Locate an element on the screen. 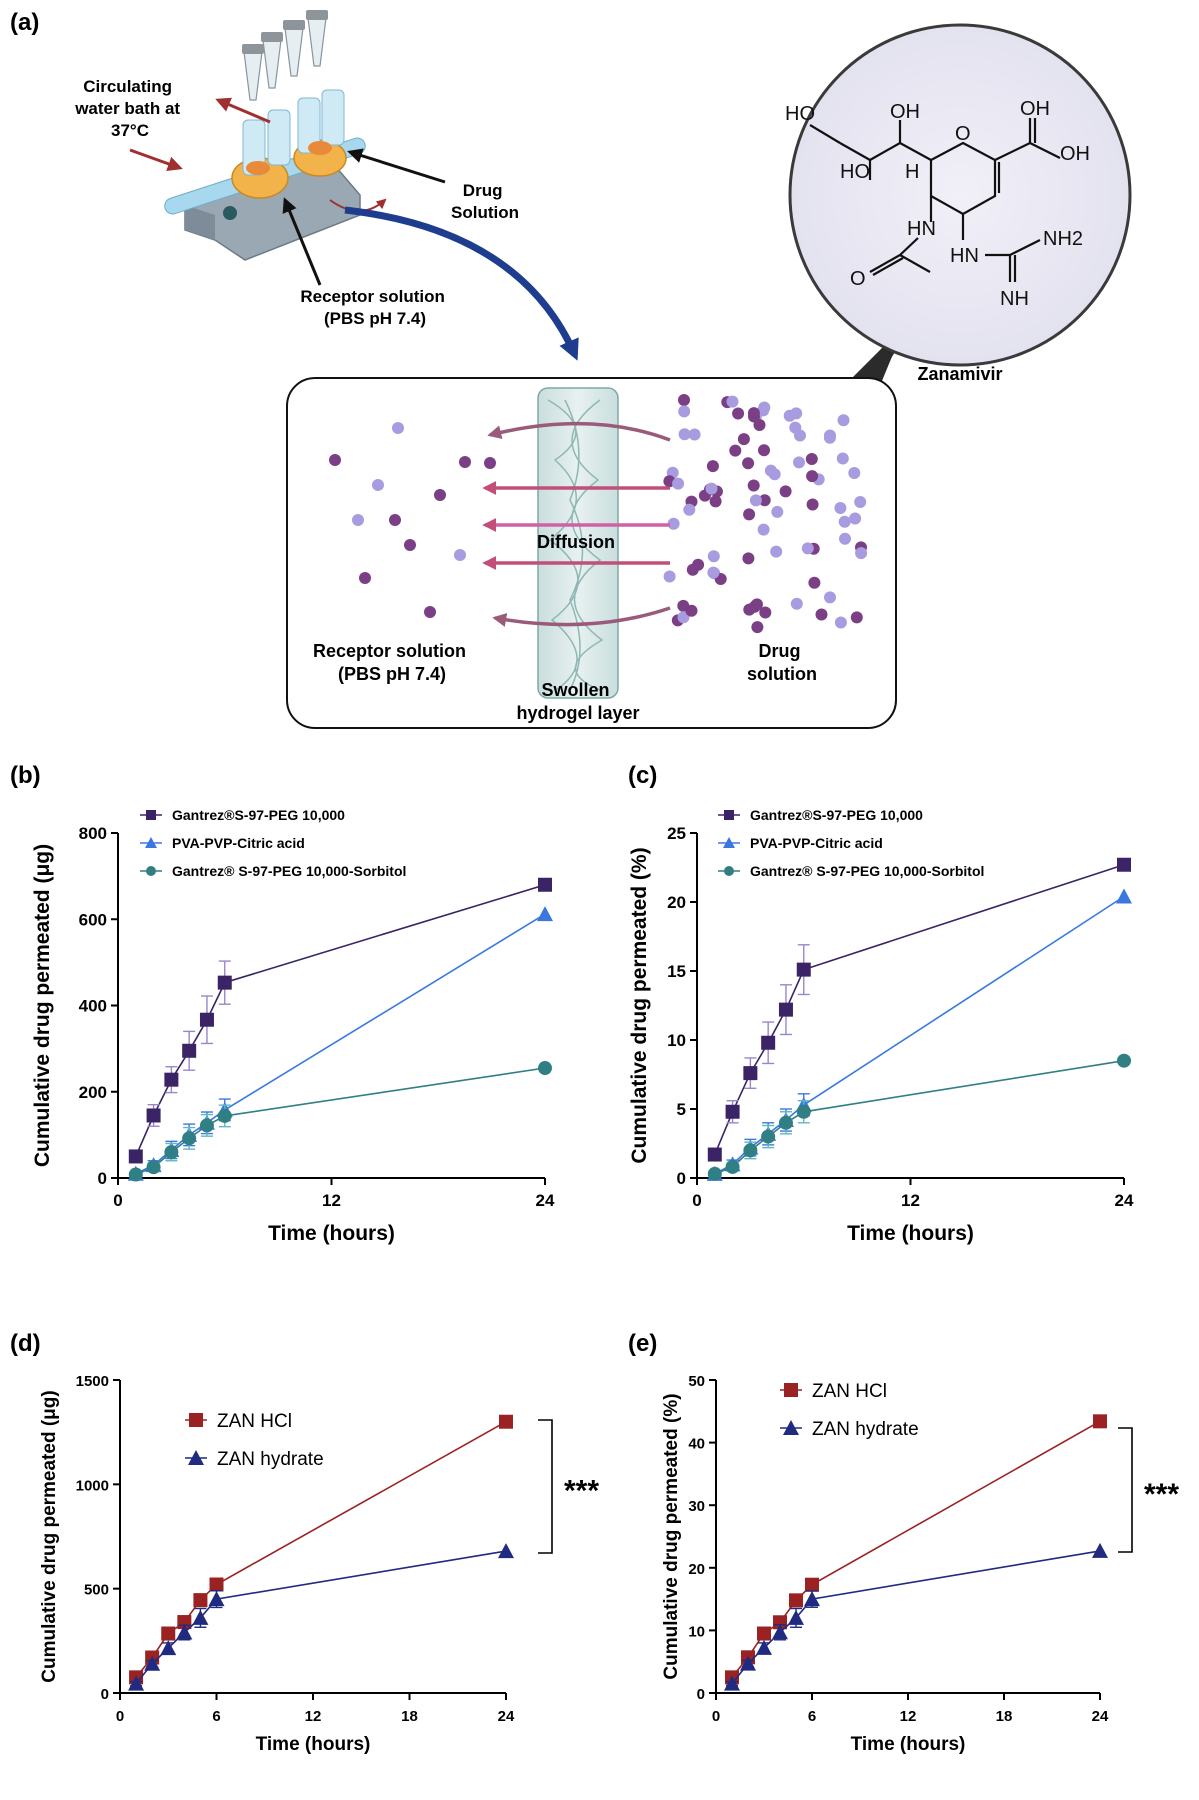 The height and width of the screenshot is (1800, 1199). legend-label: Gantrez®S-97-PEG 10,000 is located at coordinates (258, 815).